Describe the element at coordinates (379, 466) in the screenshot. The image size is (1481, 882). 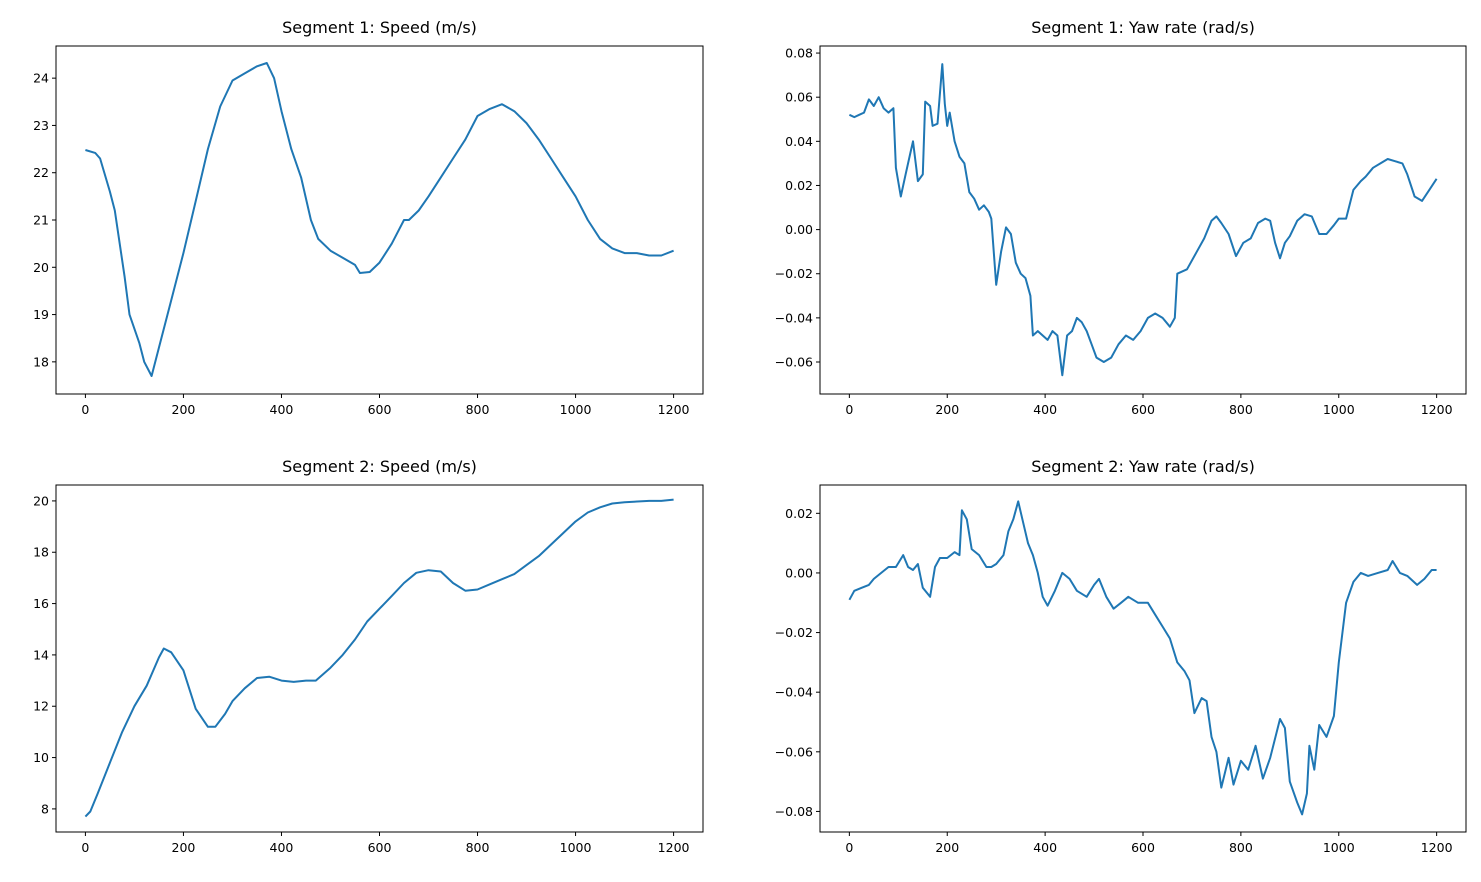
I see `chart-title: Segment 2: Speed (m/s)` at that location.